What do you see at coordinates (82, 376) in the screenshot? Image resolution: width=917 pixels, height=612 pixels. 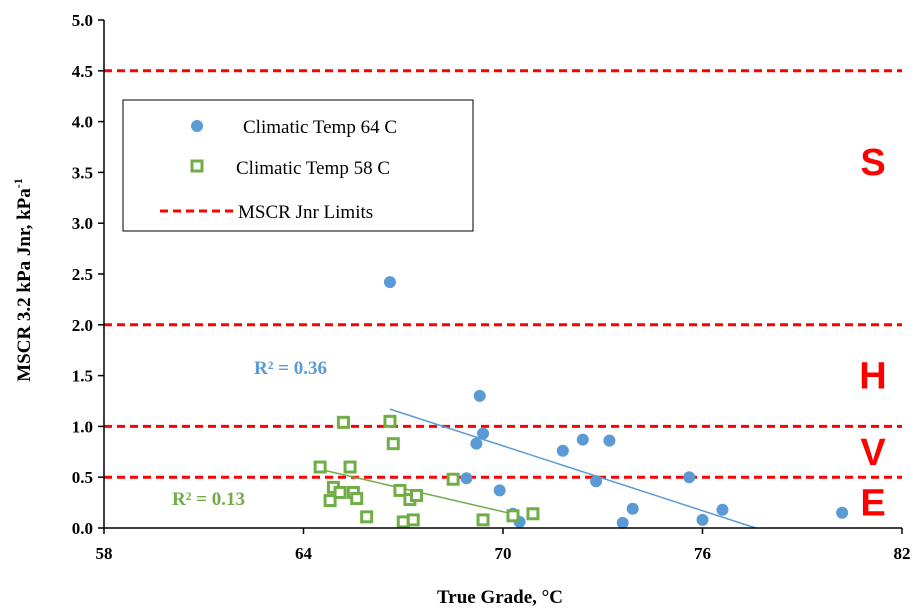 I see `y-tick-label-3: 1.5` at bounding box center [82, 376].